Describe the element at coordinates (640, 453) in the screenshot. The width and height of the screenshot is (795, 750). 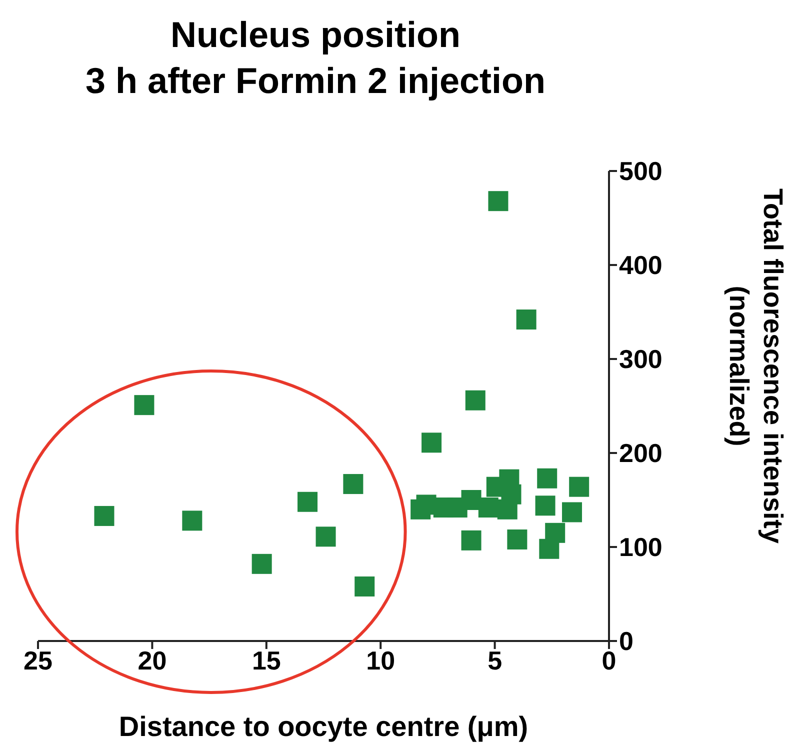
I see `y-tick-label: 200` at that location.